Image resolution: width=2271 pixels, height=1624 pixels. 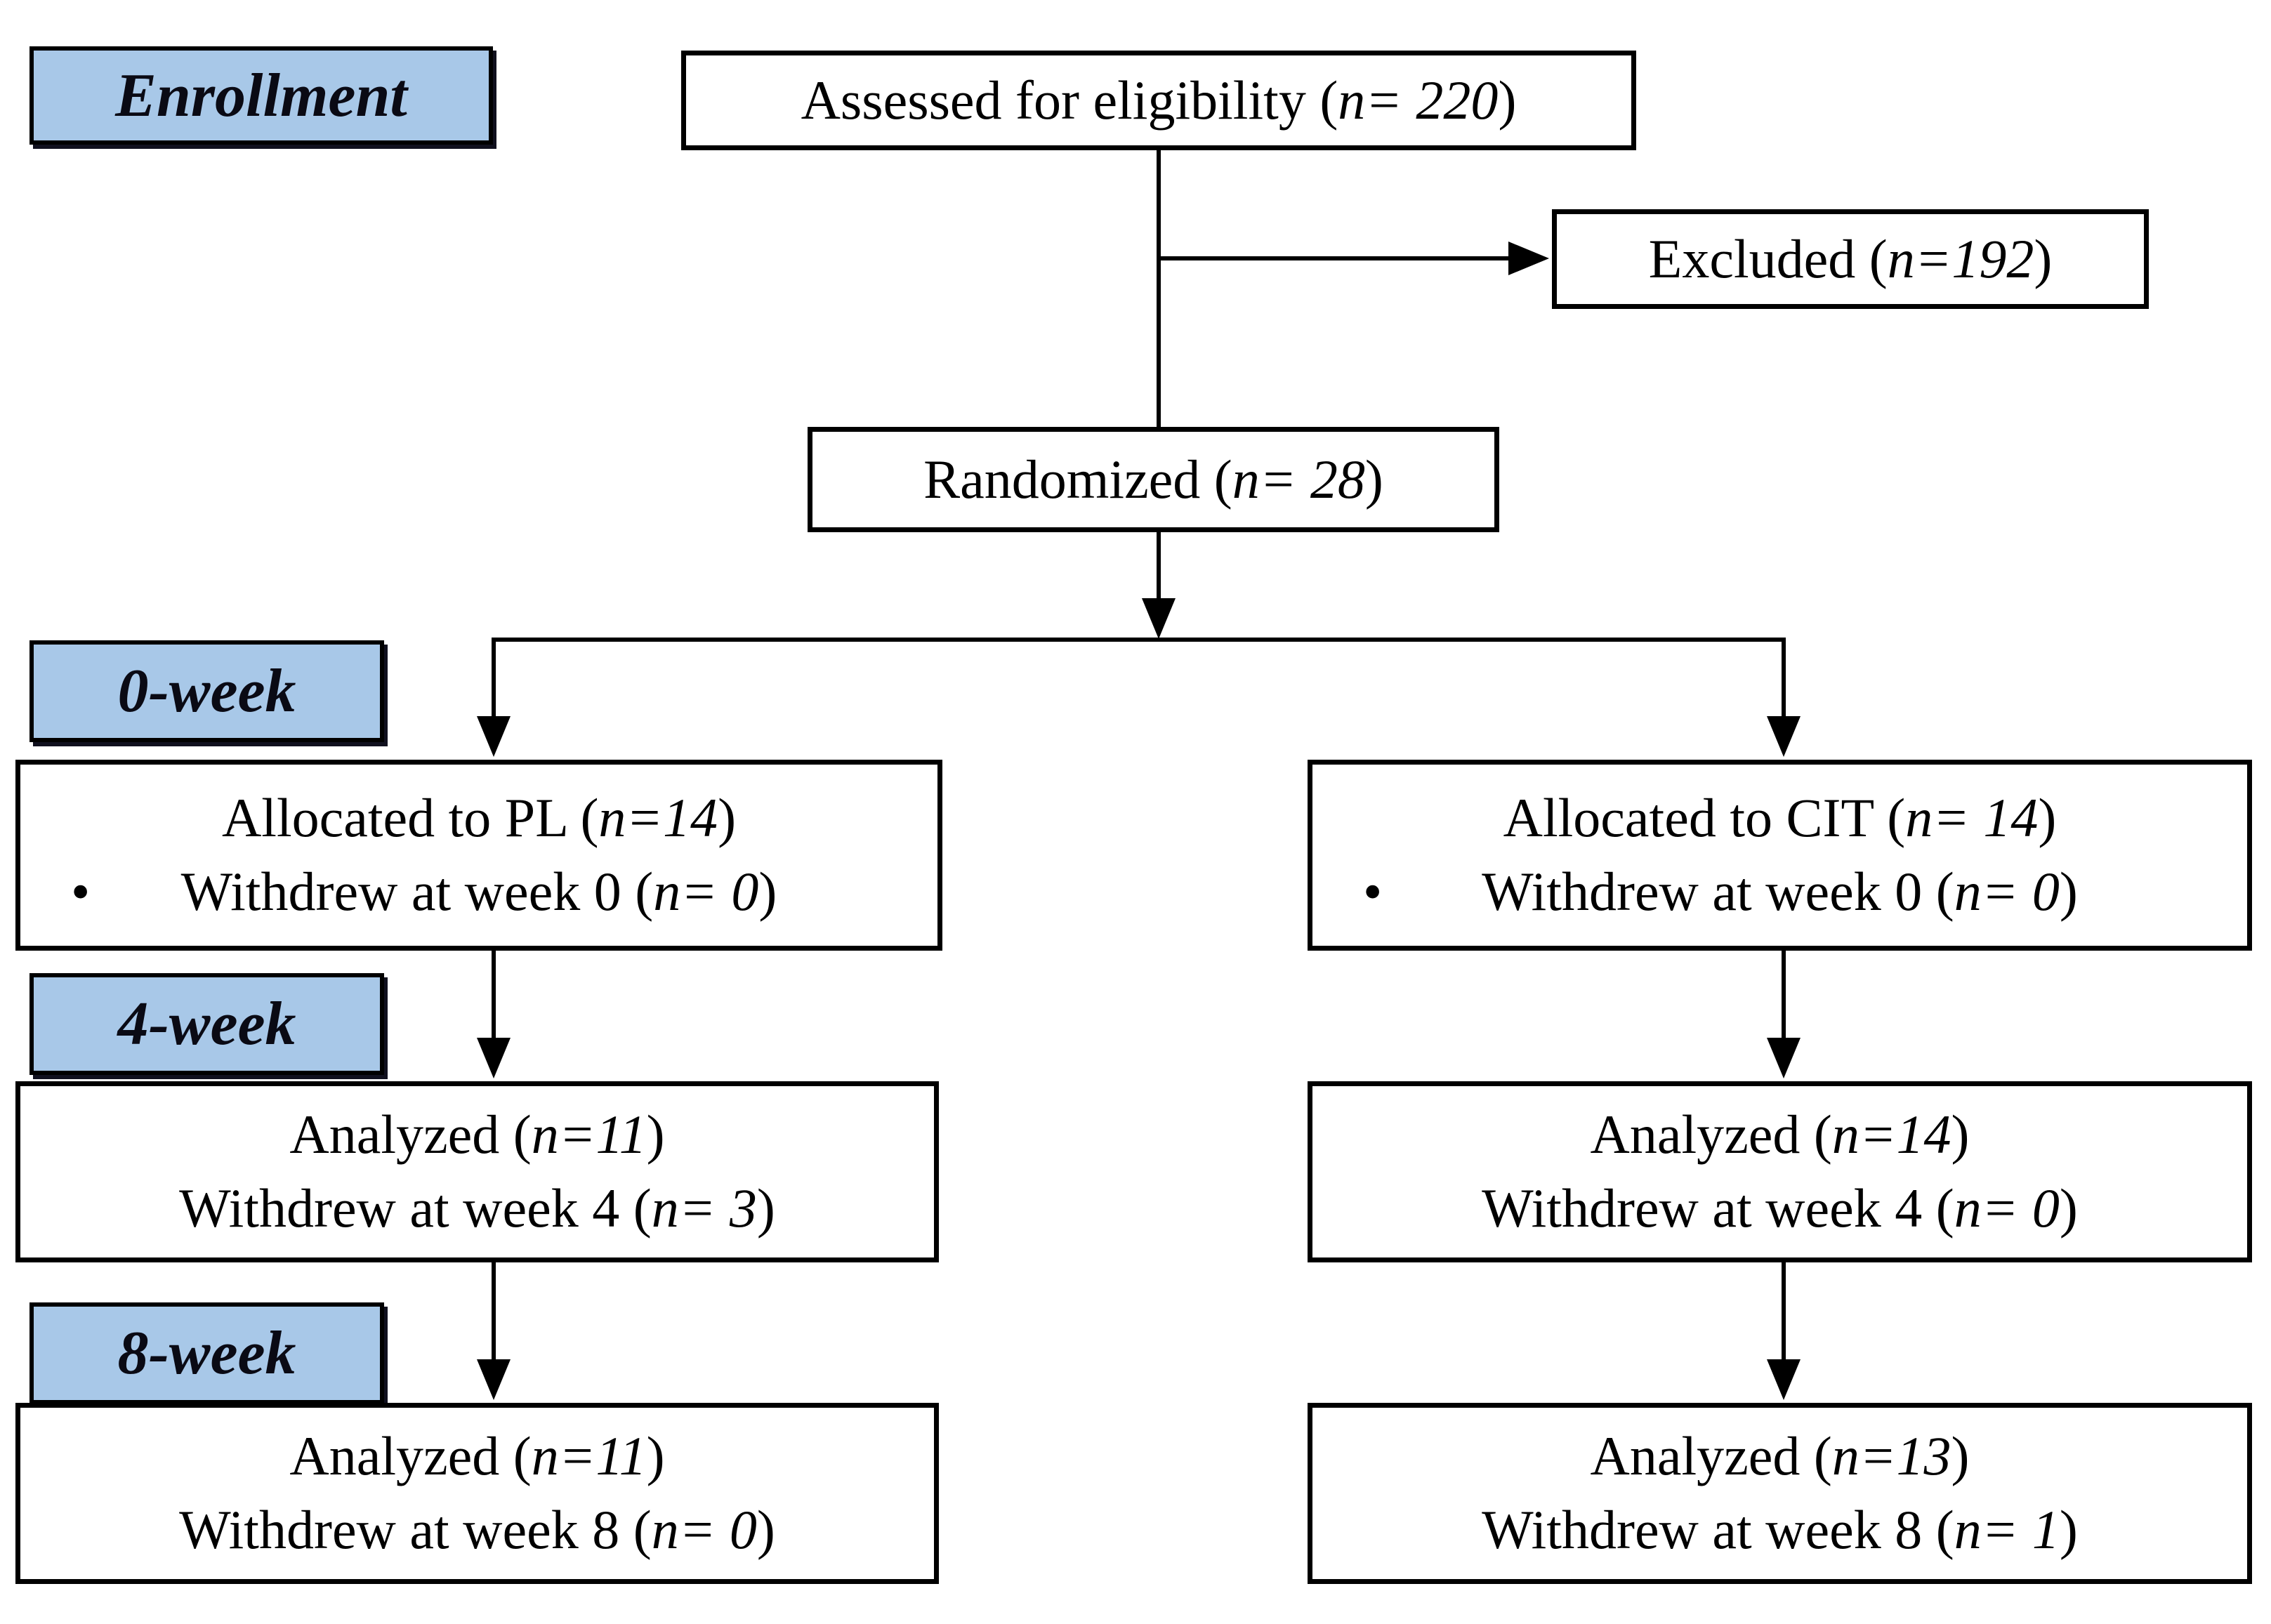 I want to click on analyzed-pl-week4-line2: Withdrew at week 4 (n= 3), so click(x=477, y=1208).